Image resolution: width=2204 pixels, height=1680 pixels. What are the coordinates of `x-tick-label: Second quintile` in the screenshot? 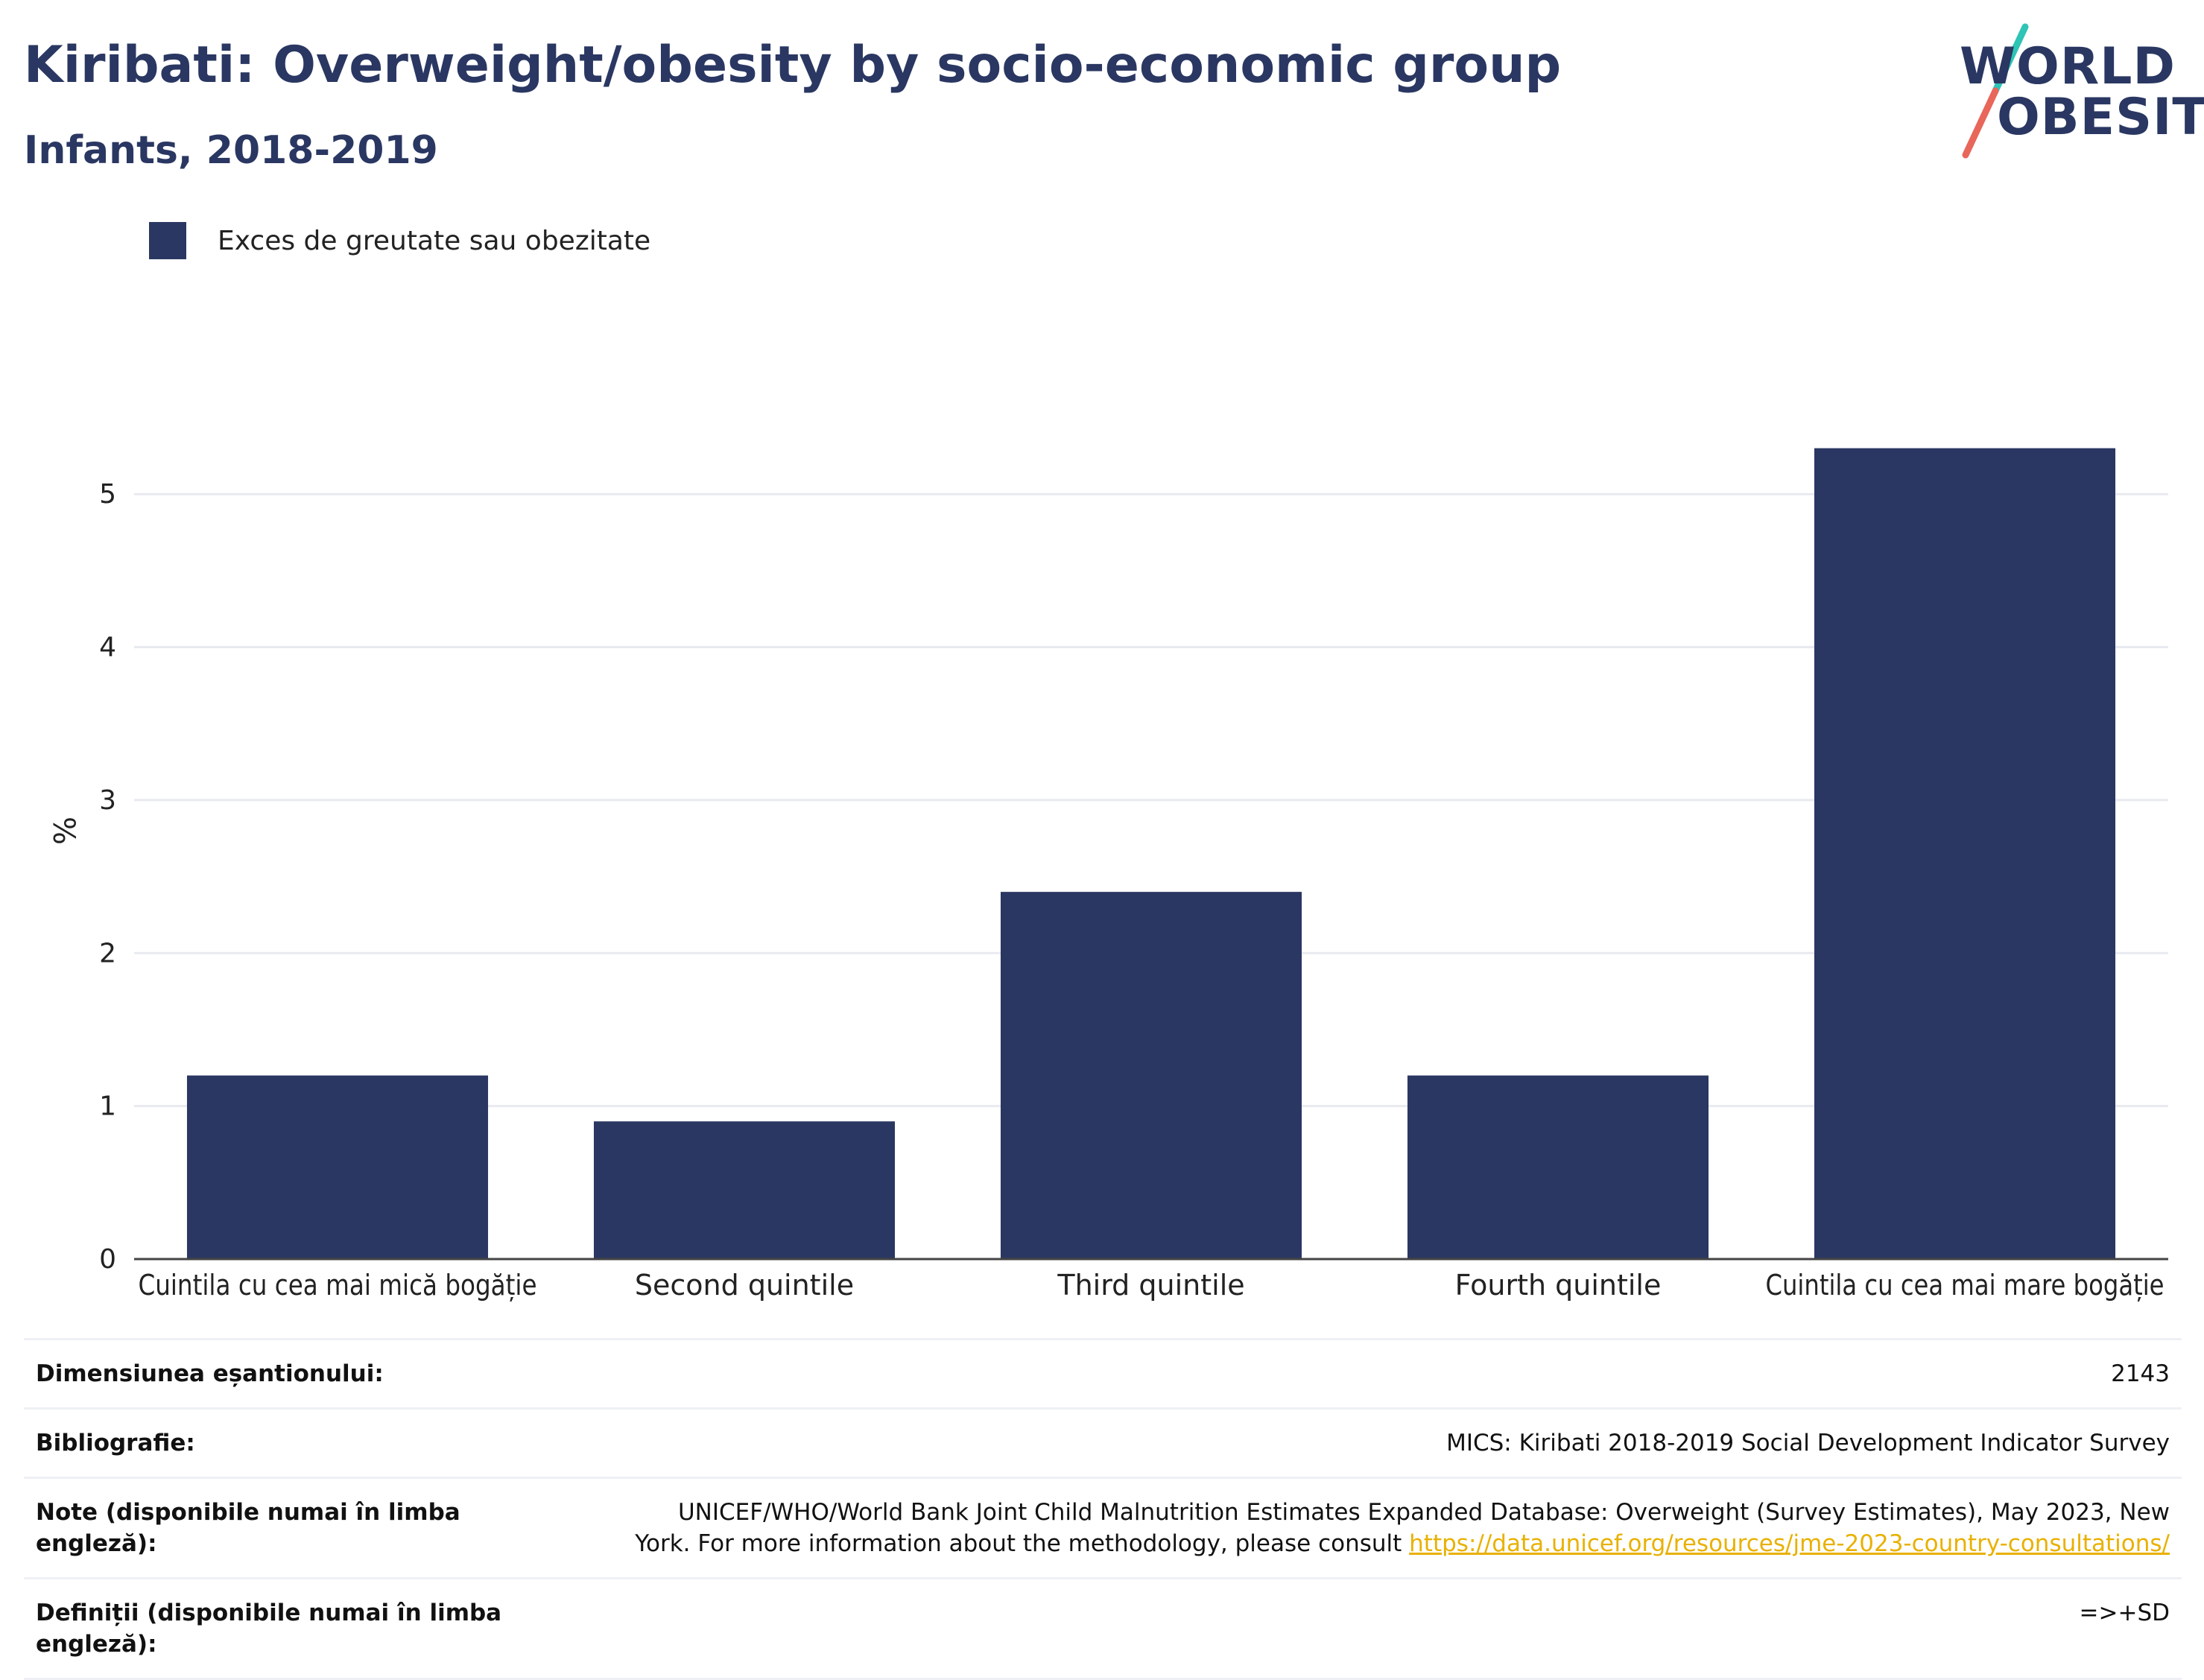 It's located at (744, 1285).